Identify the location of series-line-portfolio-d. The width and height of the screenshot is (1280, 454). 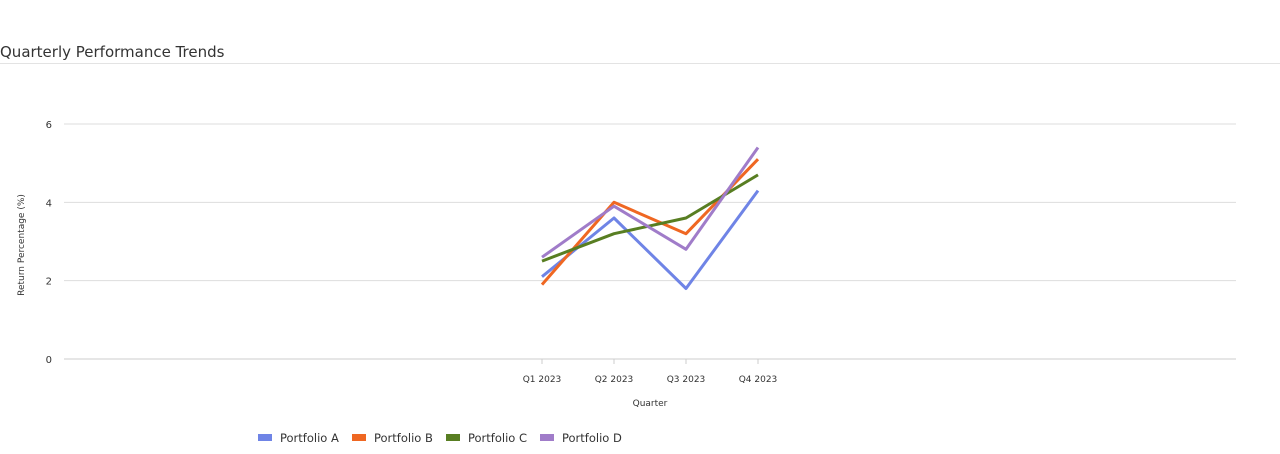
(650, 202).